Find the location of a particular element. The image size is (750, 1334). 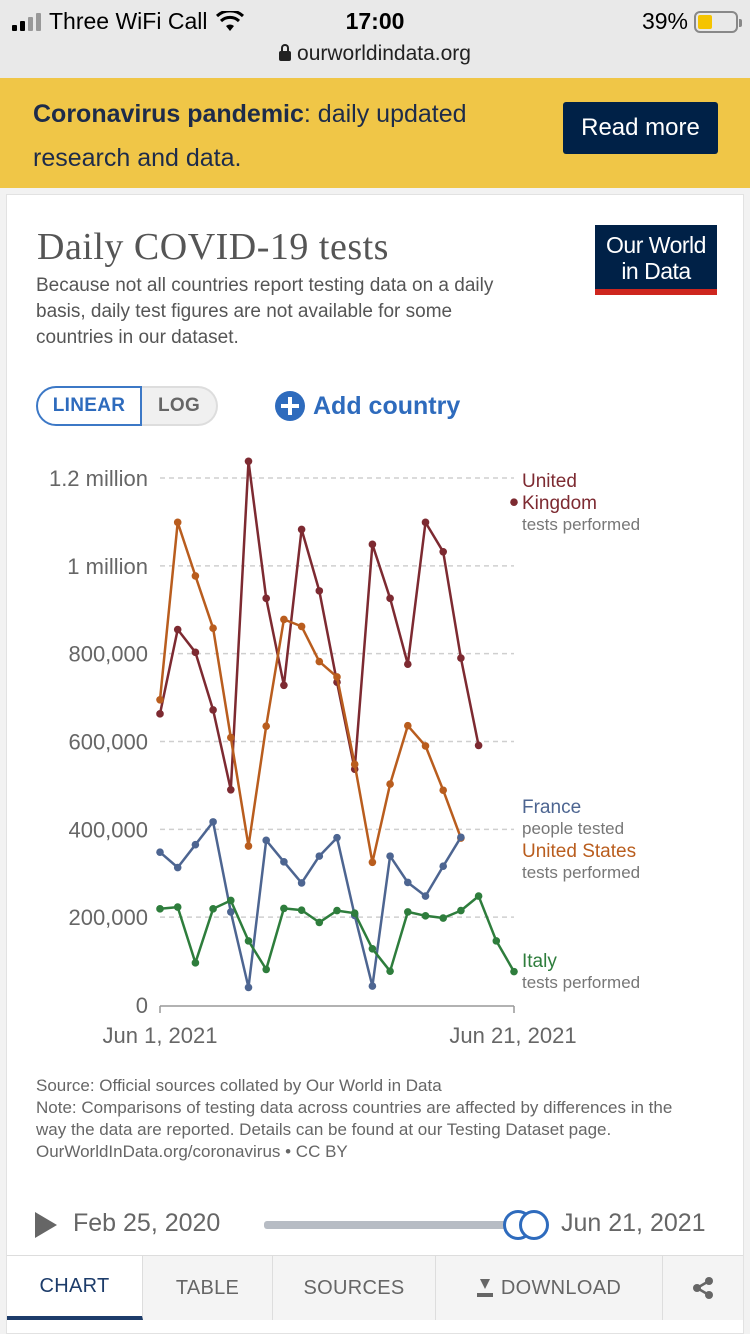

log-scale-button: LOG is located at coordinates (180, 406).